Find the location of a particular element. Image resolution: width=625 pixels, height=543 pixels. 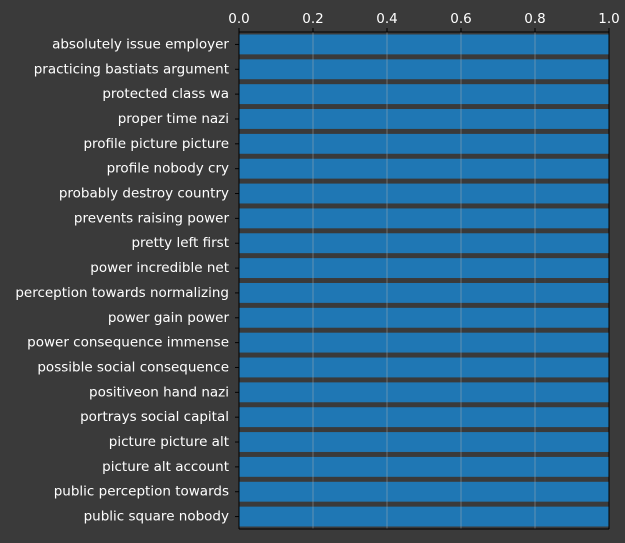

category-label-6: profile nobody cry is located at coordinates (168, 169).